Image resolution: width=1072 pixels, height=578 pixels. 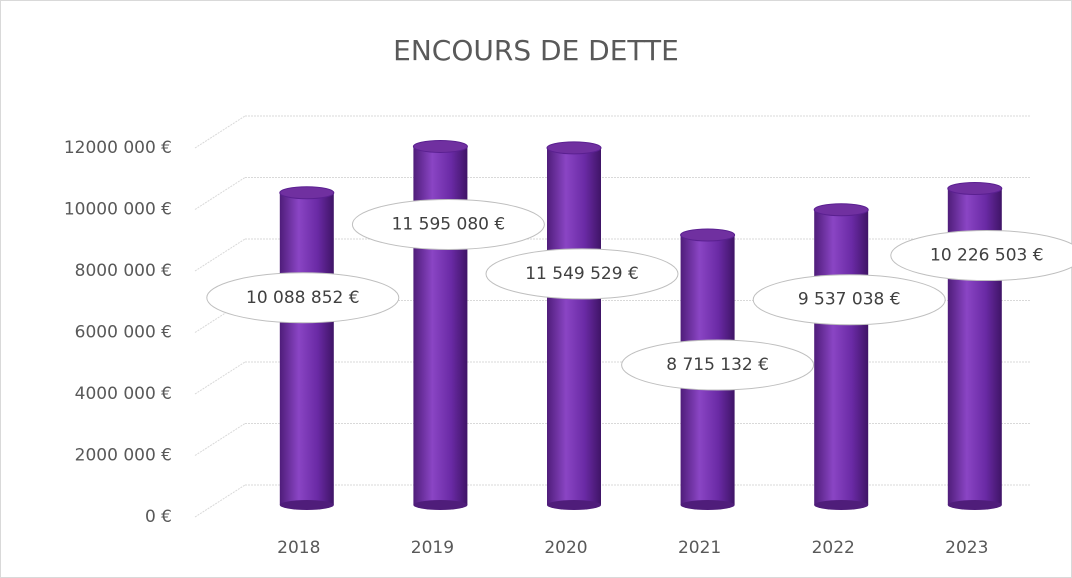 I want to click on chart-title: ENCOURS DE DETTE, so click(x=536, y=50).